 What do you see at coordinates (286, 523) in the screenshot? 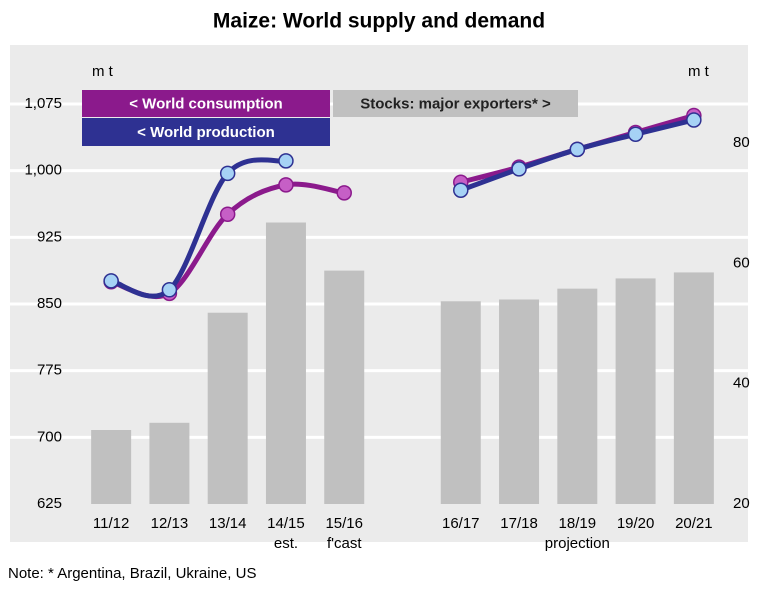
I see `x-tick-label: 14/15` at bounding box center [286, 523].